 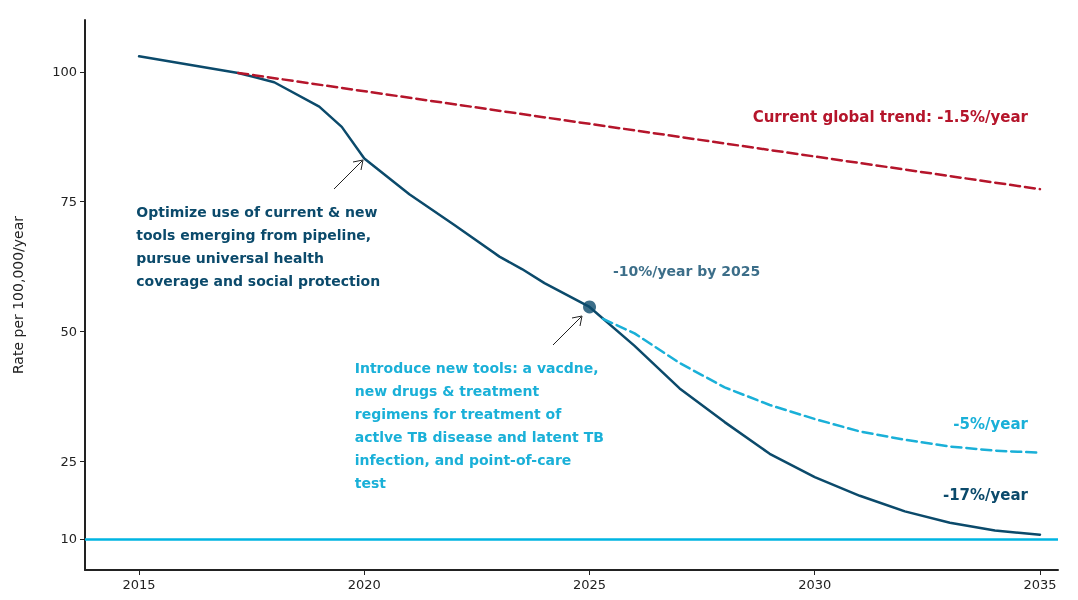 I want to click on series-label: -17%/year, so click(x=985, y=495).